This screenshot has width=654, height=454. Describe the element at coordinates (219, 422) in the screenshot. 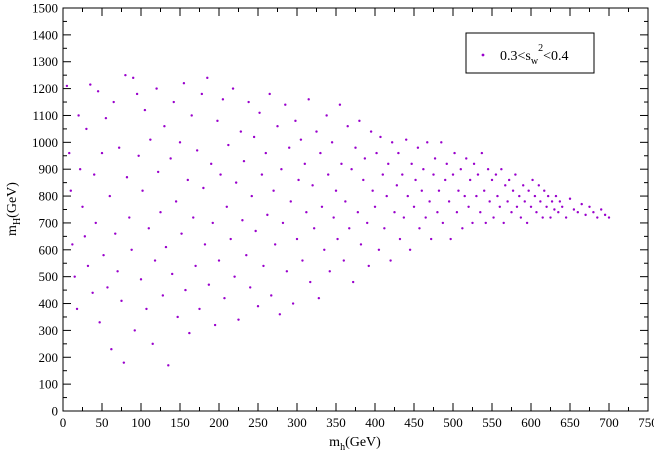

I see `x-tick-label: 200` at that location.